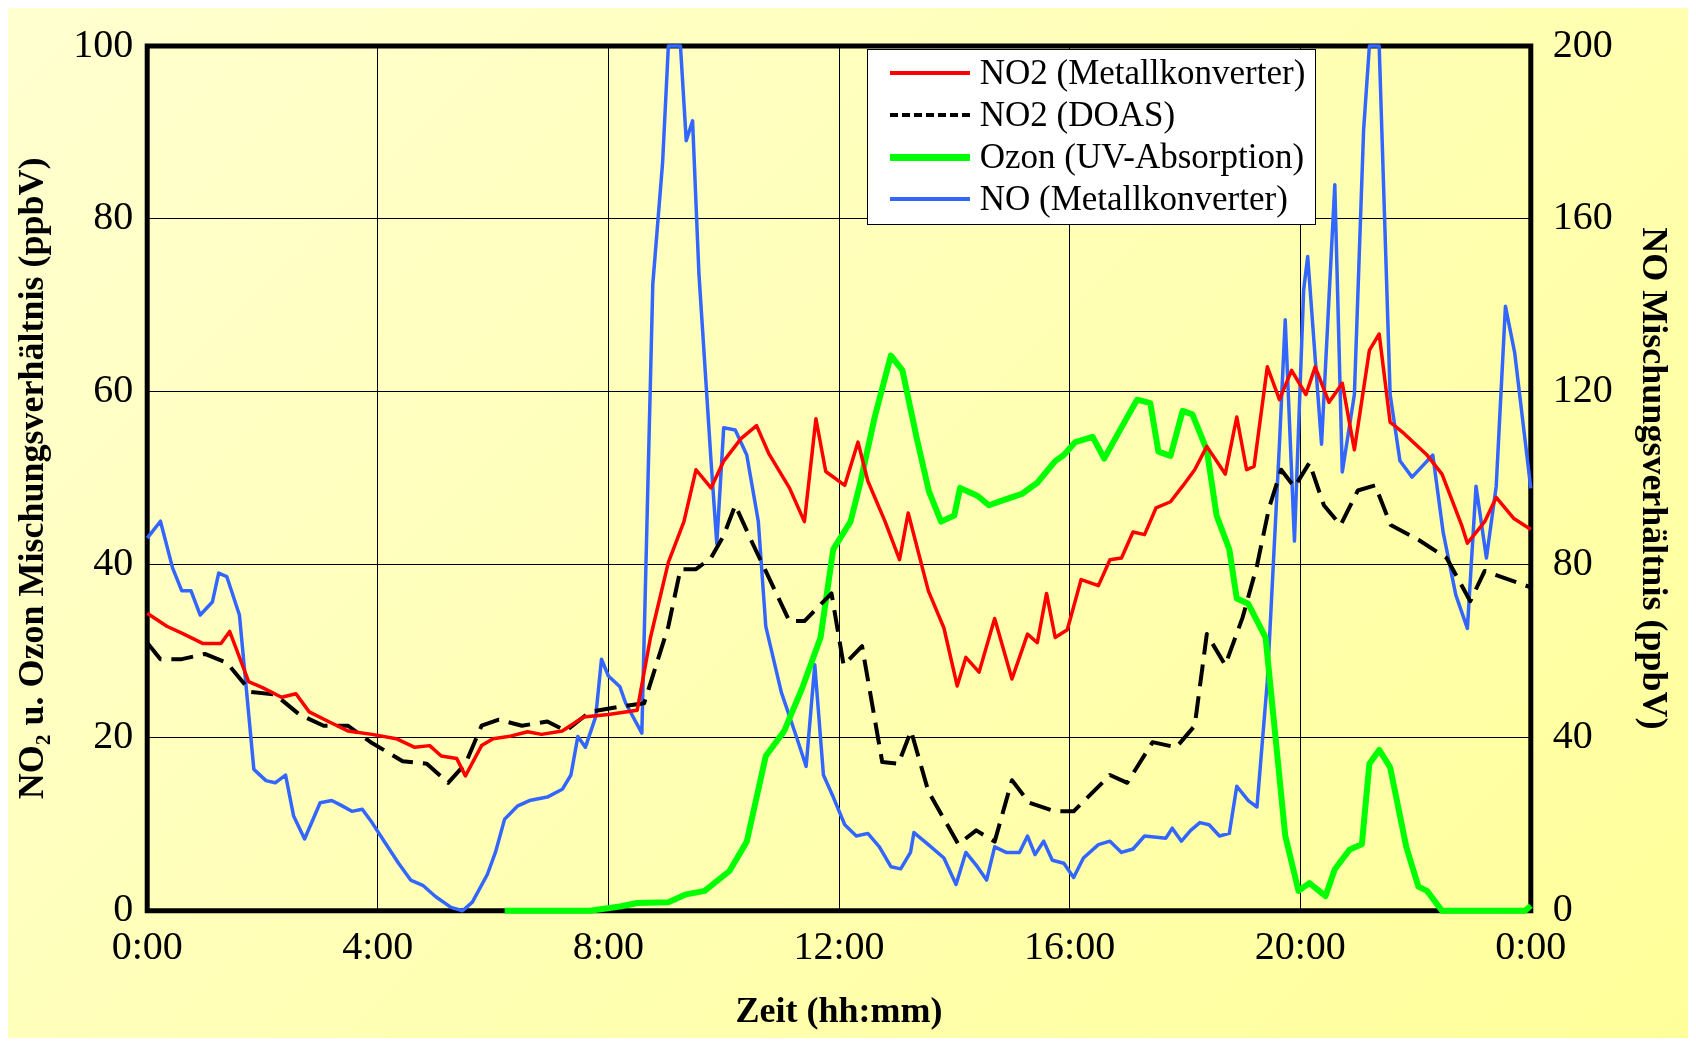 The width and height of the screenshot is (1696, 1049). What do you see at coordinates (1655, 478) in the screenshot?
I see `y2-axis-title: NO Mischungsverhältnis (ppbV)` at bounding box center [1655, 478].